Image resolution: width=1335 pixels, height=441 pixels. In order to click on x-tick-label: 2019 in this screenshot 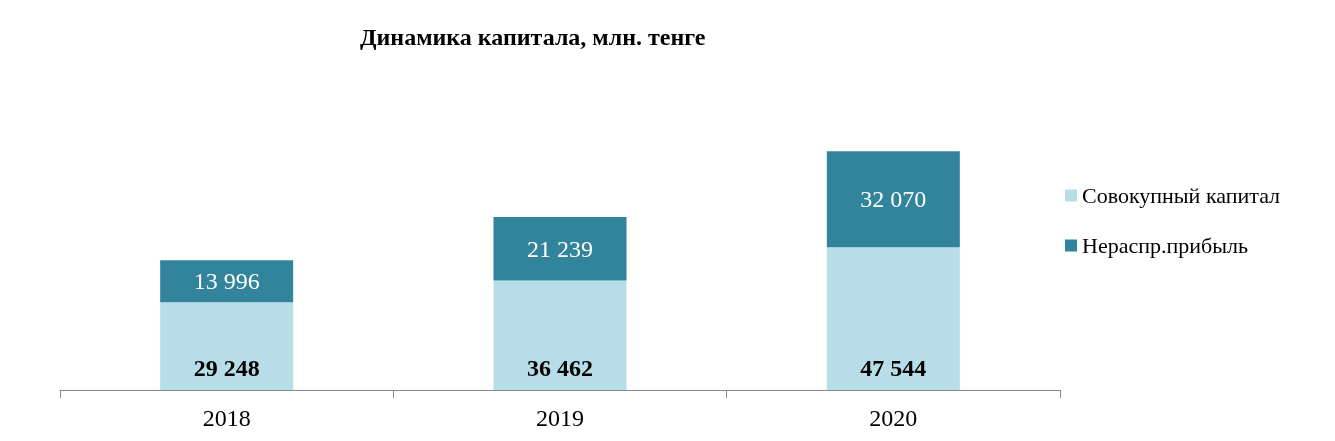, I will do `click(560, 418)`.